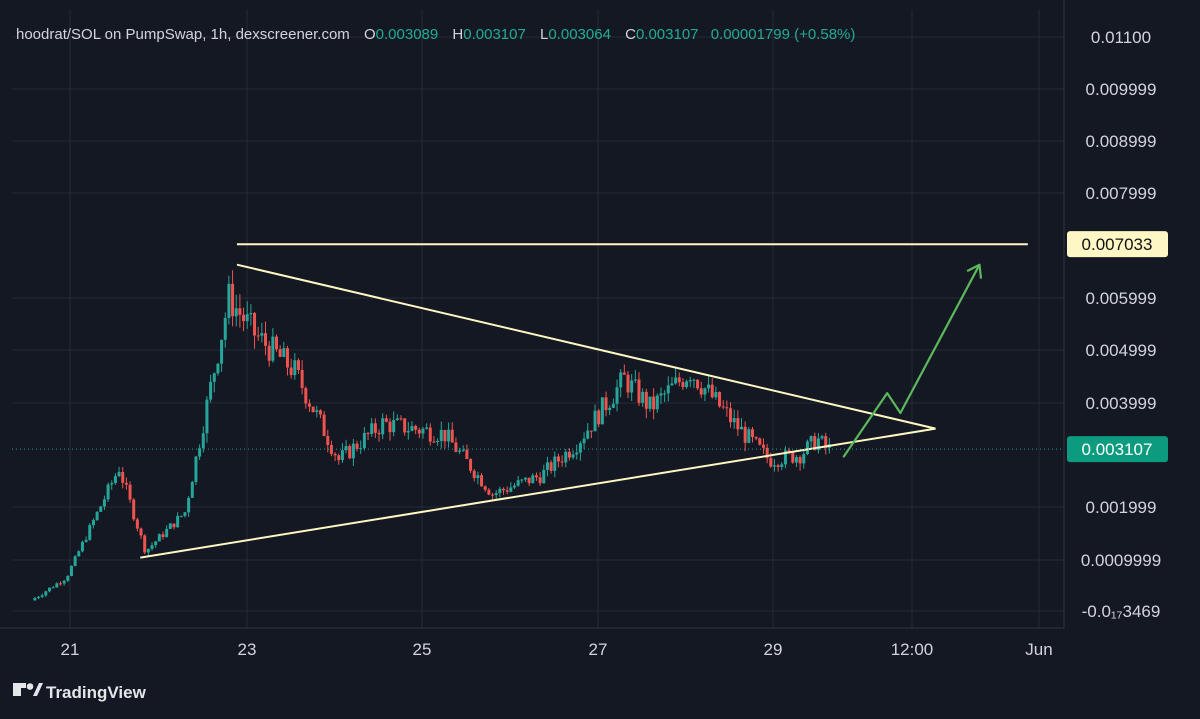  I want to click on legend-low-label: L, so click(544, 34).